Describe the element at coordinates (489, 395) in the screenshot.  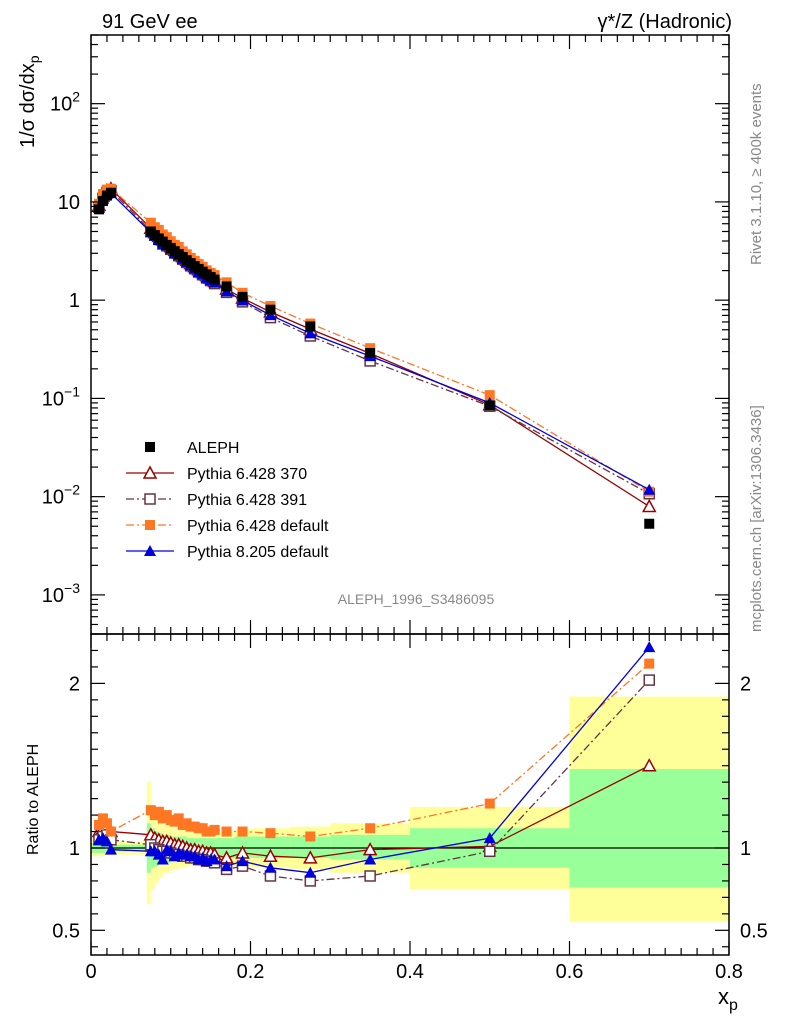
I see `main-point-pythia-6-428-default` at that location.